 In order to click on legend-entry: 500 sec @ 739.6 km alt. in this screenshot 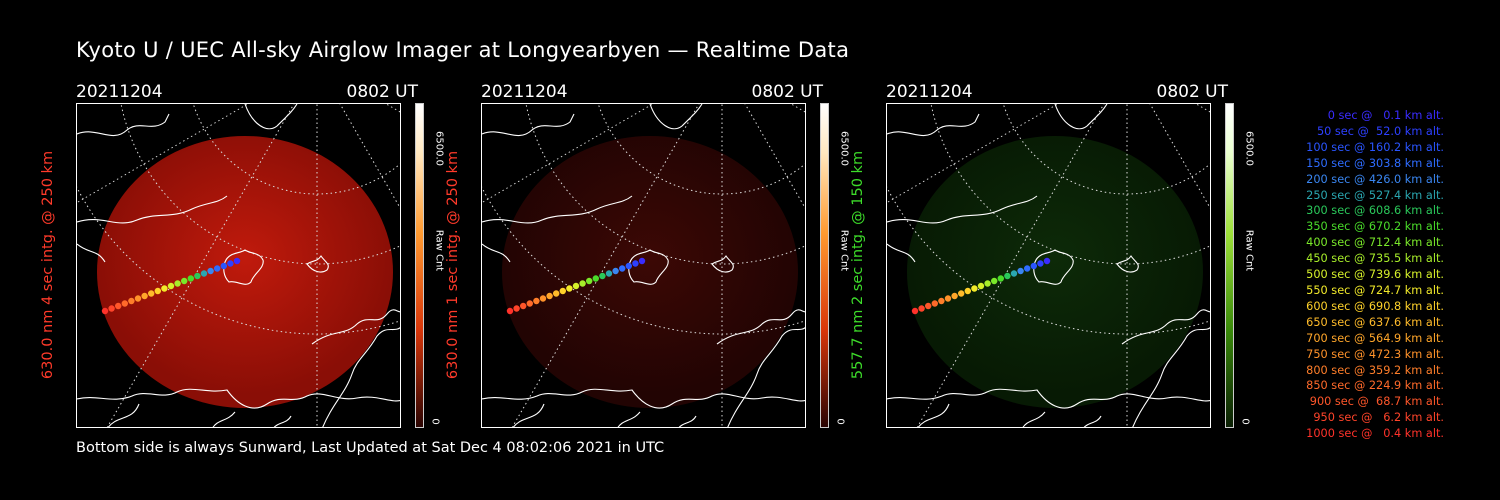, I will do `click(1375, 275)`.